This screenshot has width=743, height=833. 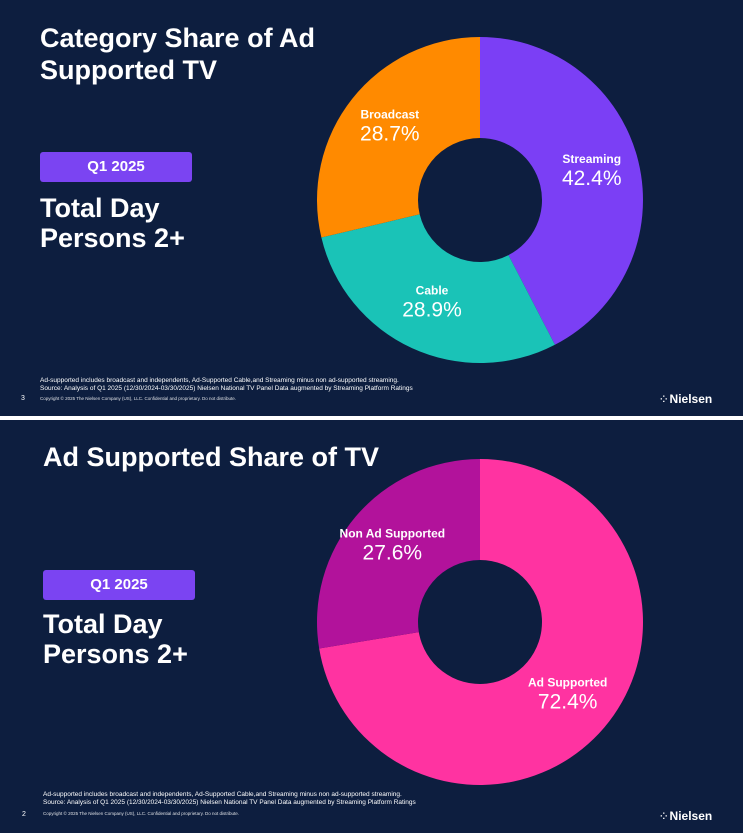 I want to click on slice-label-broadcast: Broadcast, so click(x=389, y=115).